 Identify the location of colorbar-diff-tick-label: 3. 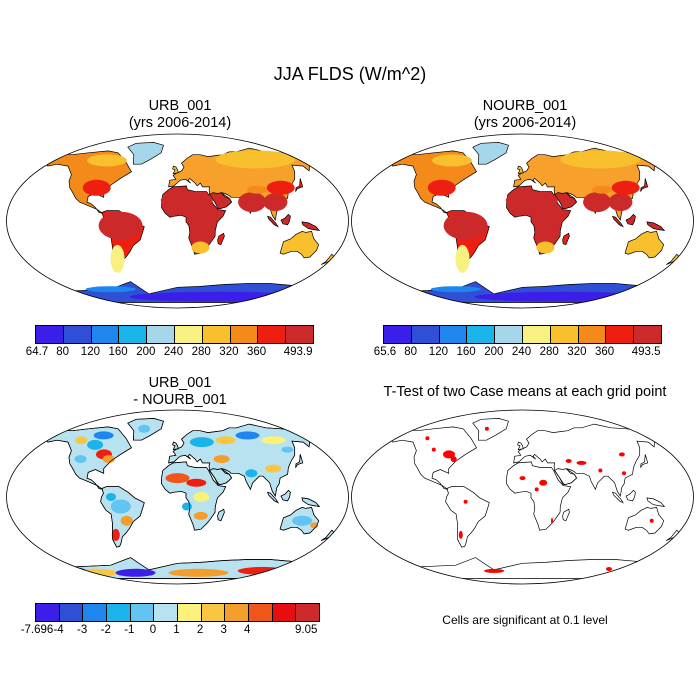
(223, 630).